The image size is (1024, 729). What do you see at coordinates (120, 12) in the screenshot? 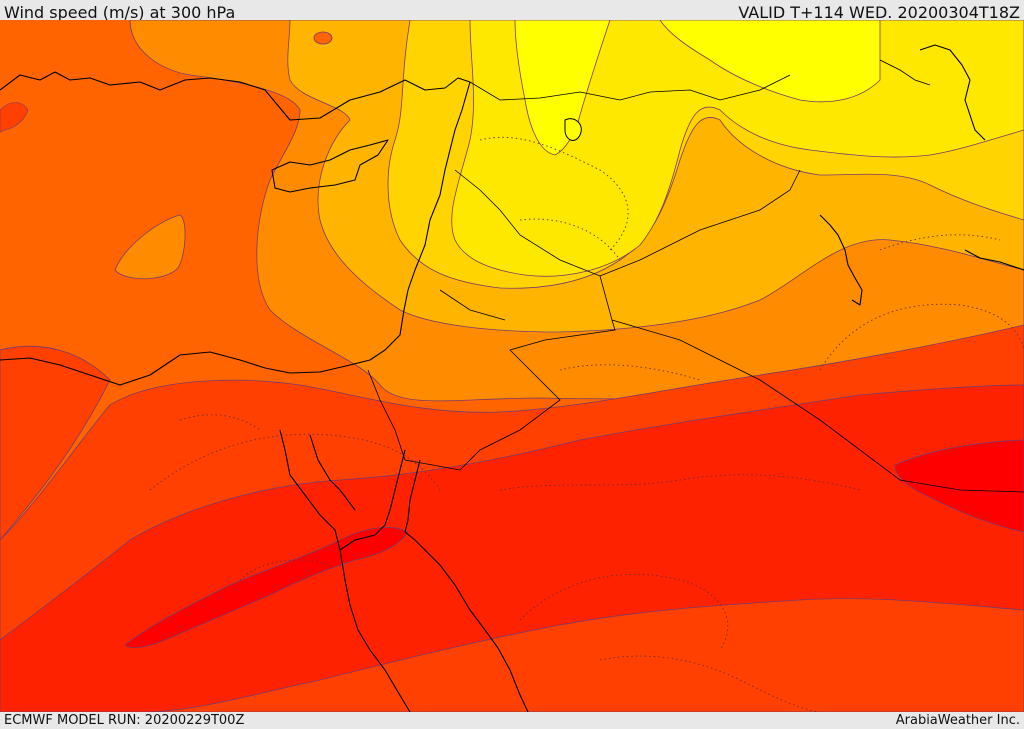
I see `map-title: Wind speed (m/s) at 300 hPa` at bounding box center [120, 12].